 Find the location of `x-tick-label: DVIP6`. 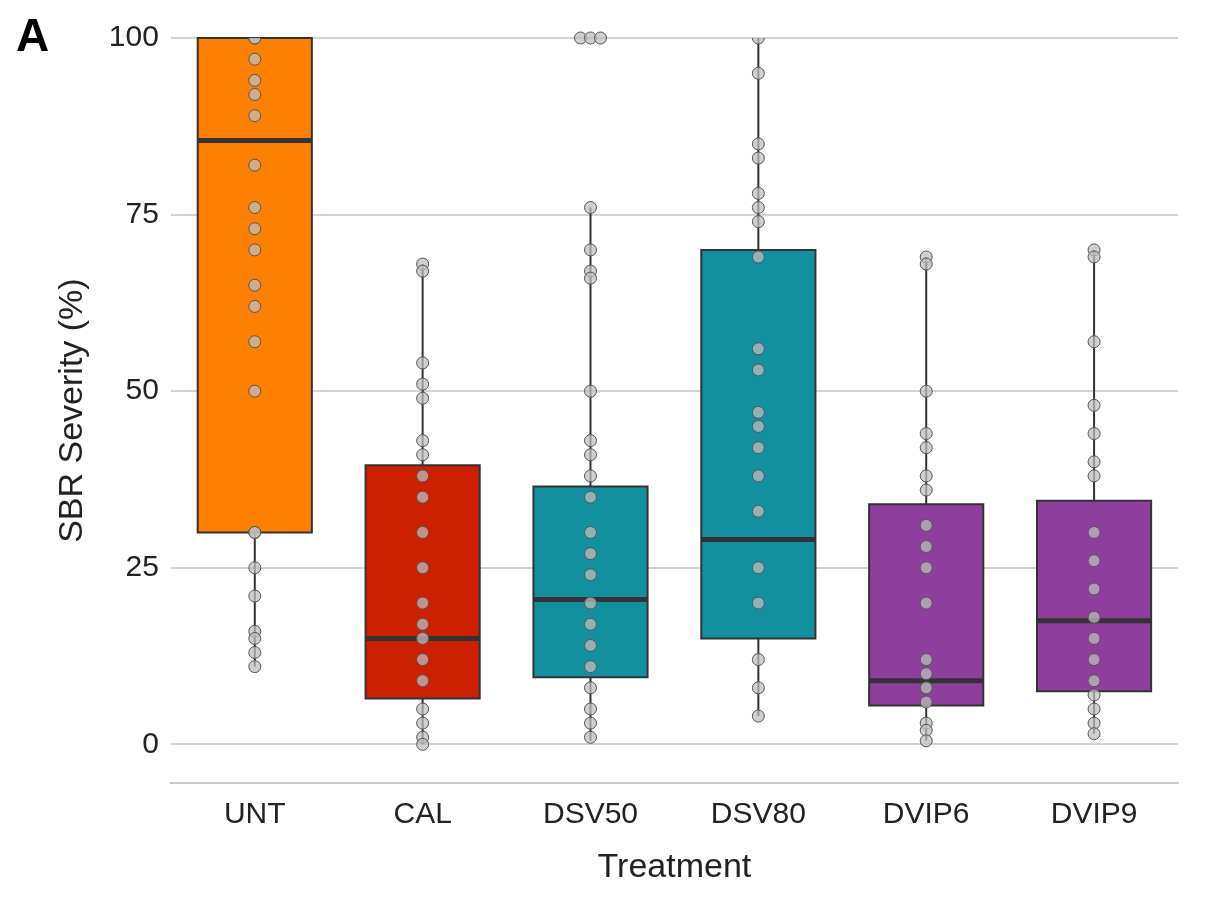

x-tick-label: DVIP6 is located at coordinates (926, 813).